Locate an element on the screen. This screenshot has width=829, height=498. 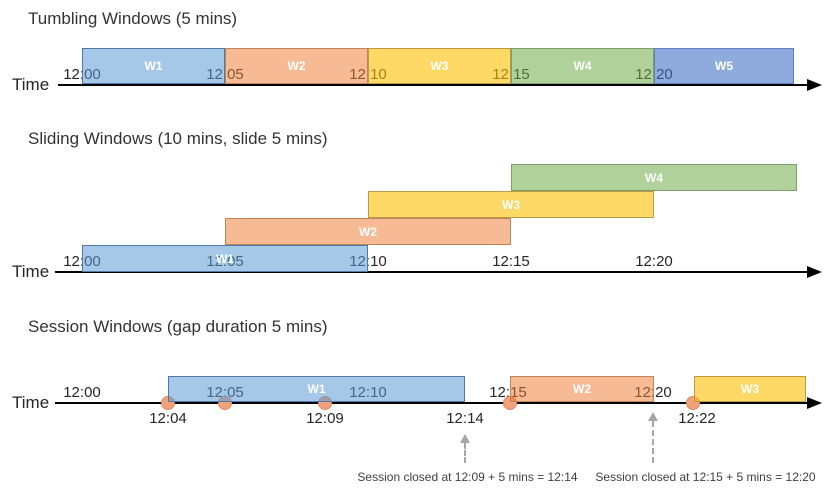
event-time-label: 12:04 is located at coordinates (168, 418).